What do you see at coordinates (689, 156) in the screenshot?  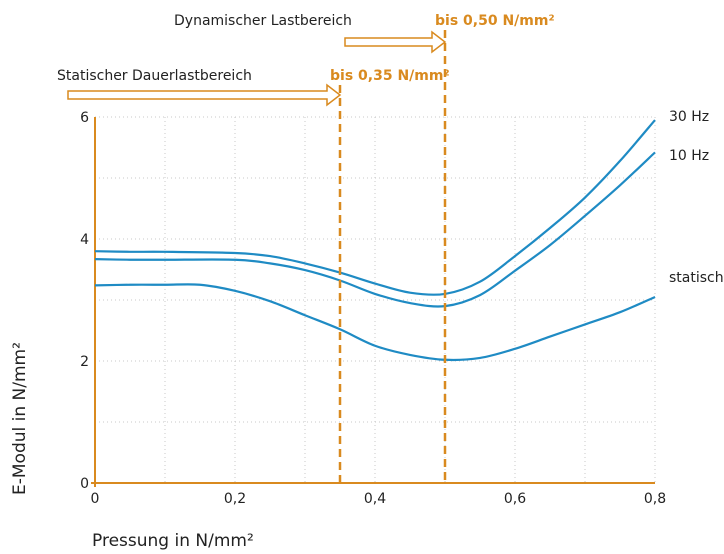 I see `series-label-10hz: 10 Hz` at bounding box center [689, 156].